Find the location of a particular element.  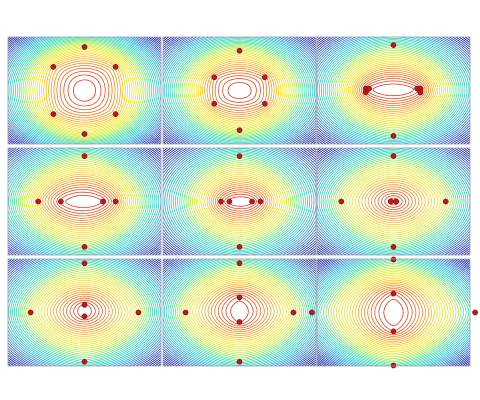

contour-panel-row1-col3 is located at coordinates (393, 90).